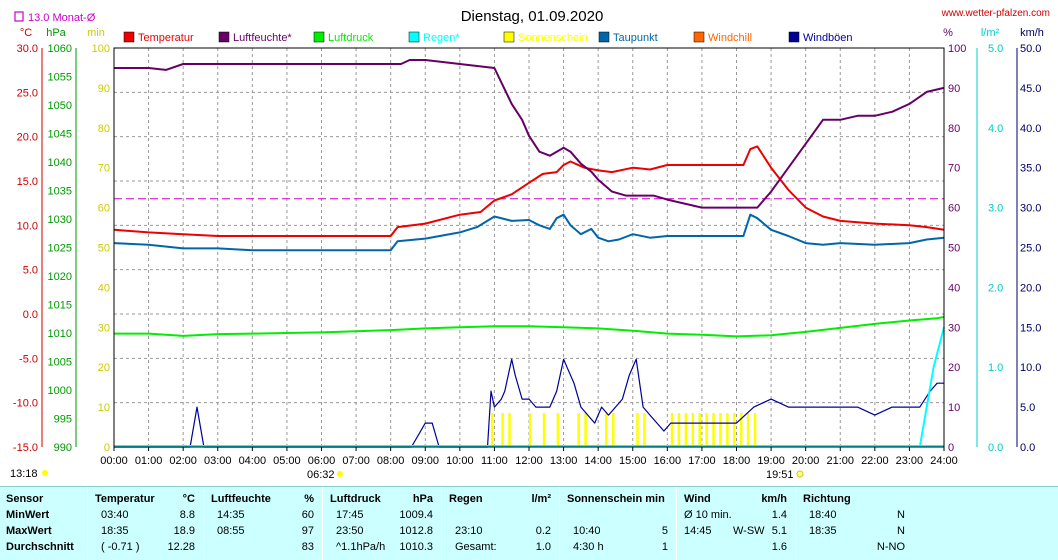  What do you see at coordinates (27, 226) in the screenshot?
I see `temp-axis-tick-label: 10.0` at bounding box center [27, 226].